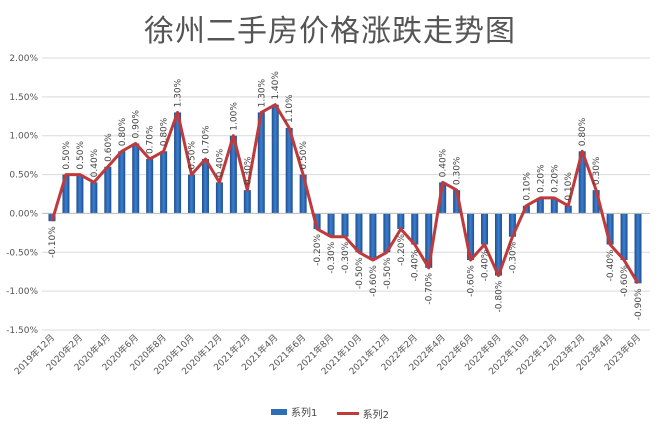 The height and width of the screenshot is (426, 660). I want to click on y-tick-label: 1.00%, so click(23, 137).